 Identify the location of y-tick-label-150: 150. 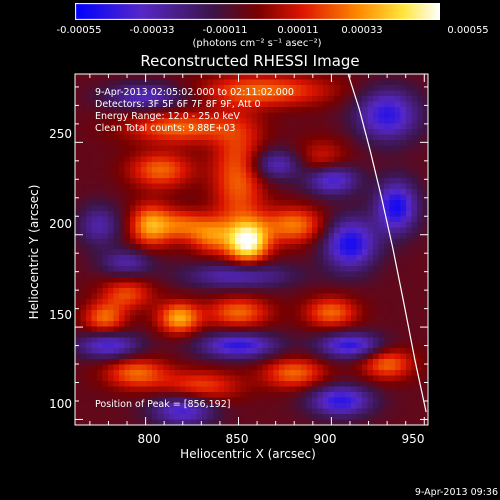
(60, 315).